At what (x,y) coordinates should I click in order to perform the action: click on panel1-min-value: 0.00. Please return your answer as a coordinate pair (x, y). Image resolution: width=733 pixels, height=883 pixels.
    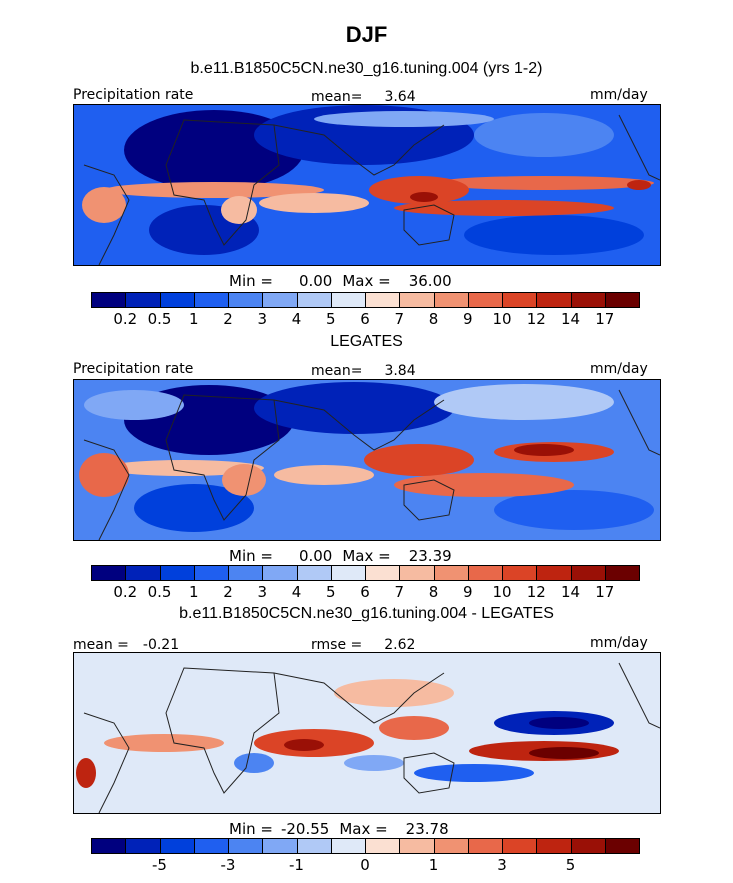
    Looking at the image, I should click on (315, 281).